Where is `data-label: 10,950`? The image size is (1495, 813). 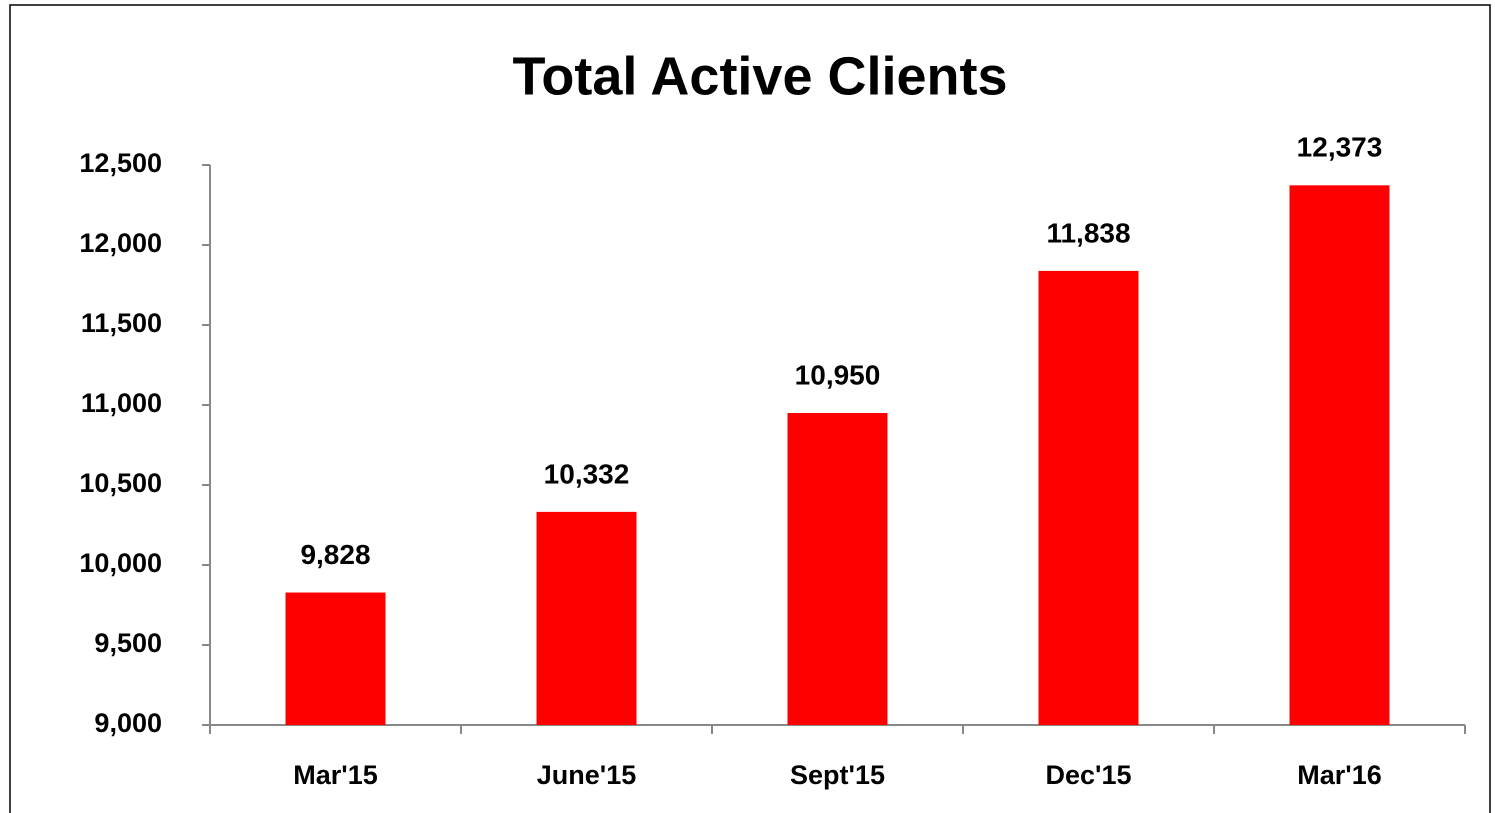 data-label: 10,950 is located at coordinates (838, 374).